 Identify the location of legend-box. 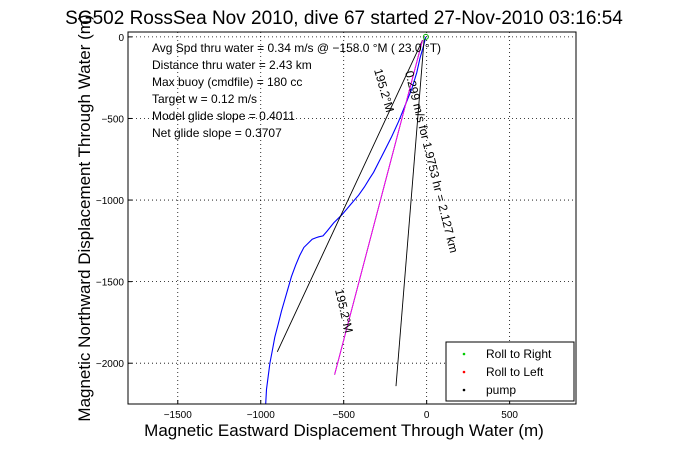
(510, 371).